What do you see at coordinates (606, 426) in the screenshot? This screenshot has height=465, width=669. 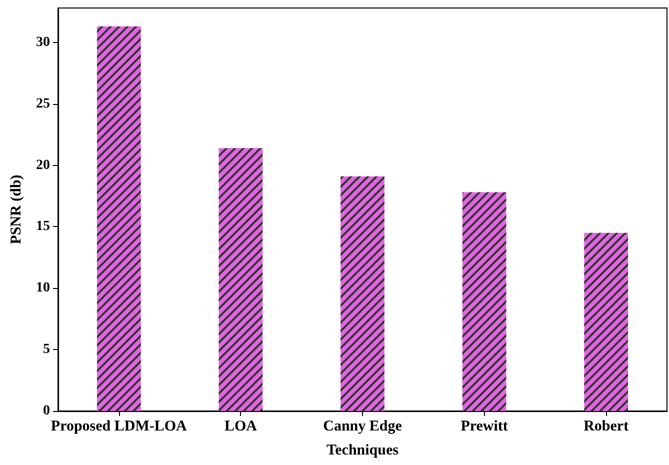 I see `x-tick-label: Robert` at bounding box center [606, 426].